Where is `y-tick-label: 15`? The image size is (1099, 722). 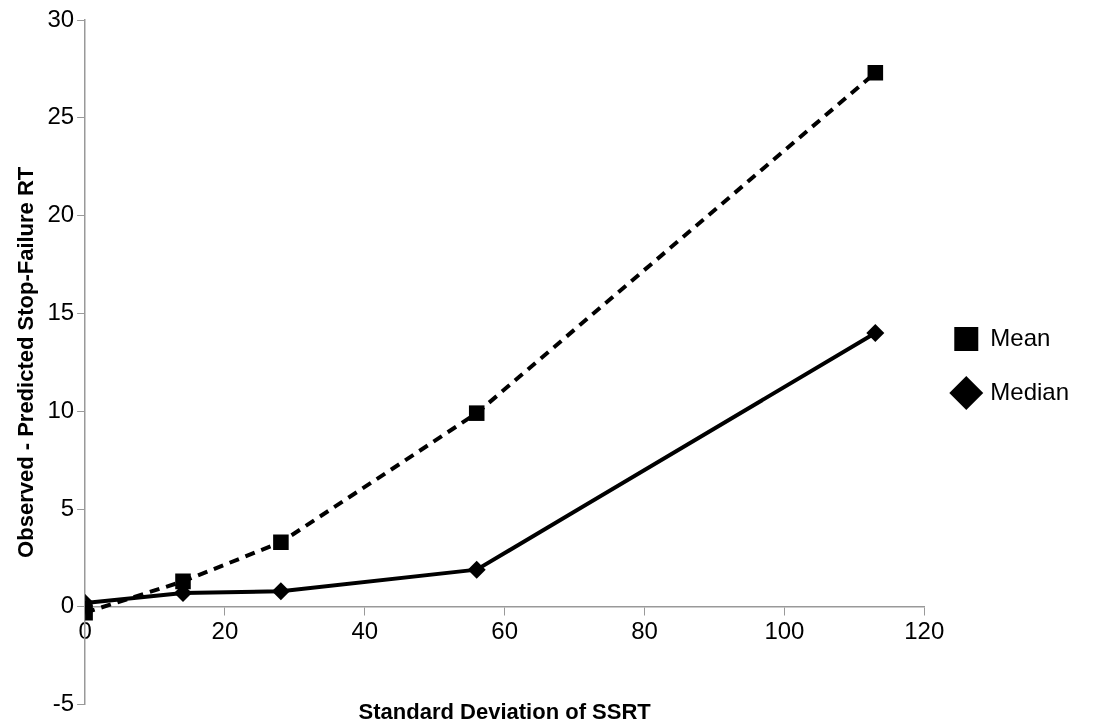
y-tick-label: 15 is located at coordinates (61, 312).